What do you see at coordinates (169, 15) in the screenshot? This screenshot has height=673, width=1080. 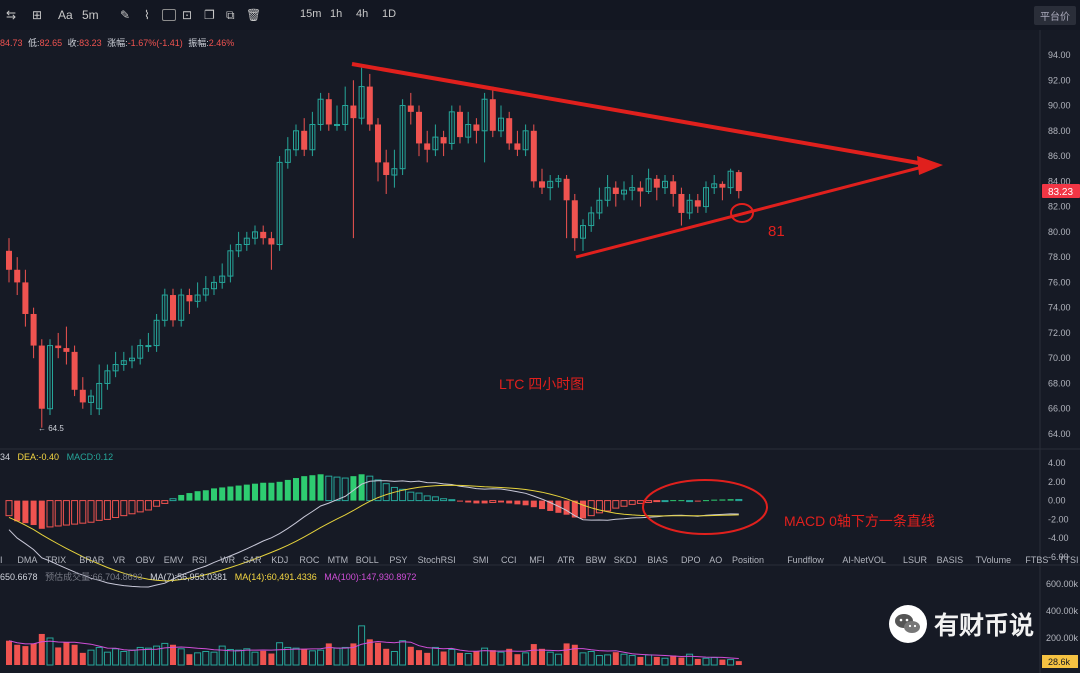 I see `candle-icon` at bounding box center [169, 15].